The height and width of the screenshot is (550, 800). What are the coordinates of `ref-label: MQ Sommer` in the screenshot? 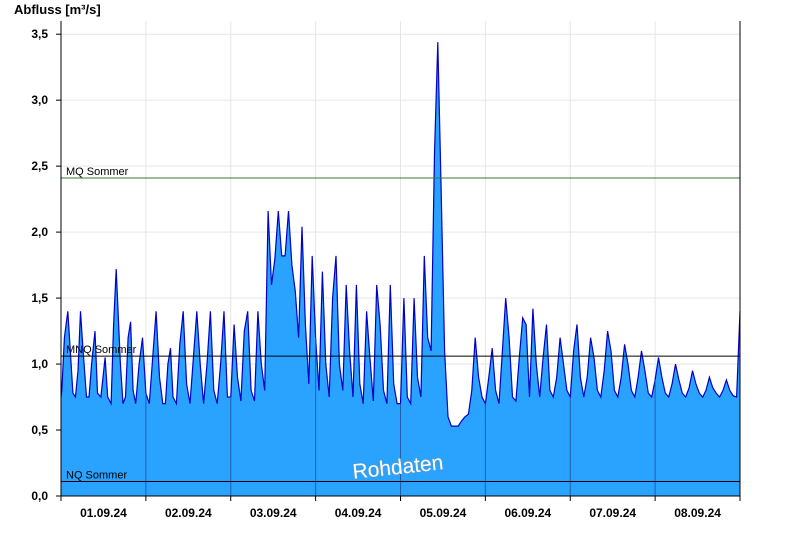 It's located at (97, 172).